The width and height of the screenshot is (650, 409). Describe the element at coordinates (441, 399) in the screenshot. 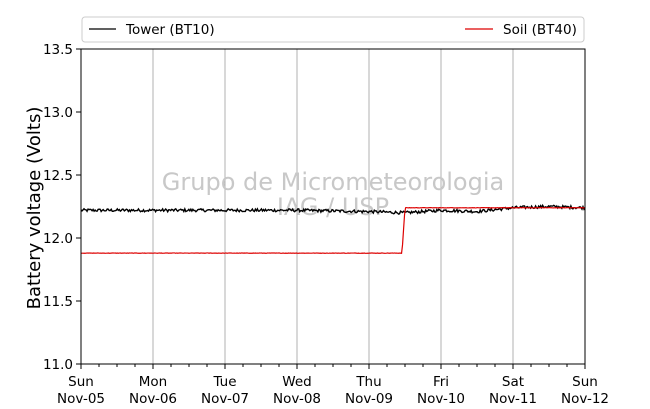

I see `x-tick-label-date: Nov-10` at that location.